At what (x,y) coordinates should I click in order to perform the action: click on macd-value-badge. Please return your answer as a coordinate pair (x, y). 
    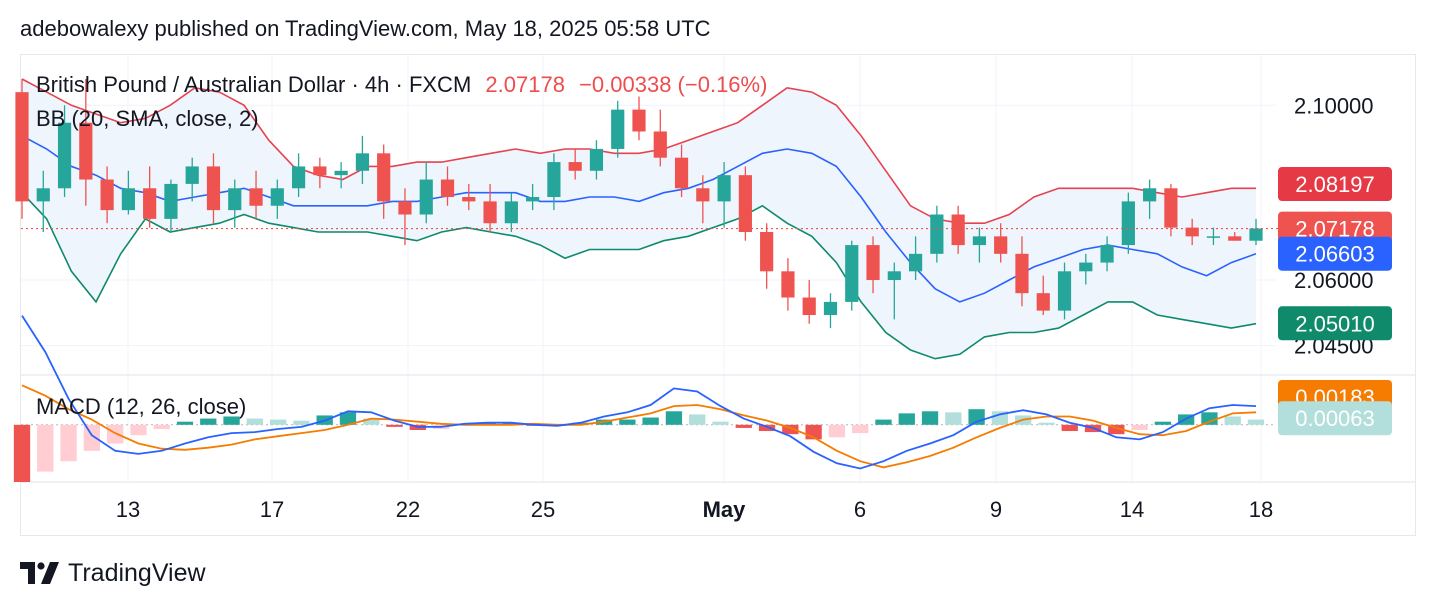
    Looking at the image, I should click on (1335, 418).